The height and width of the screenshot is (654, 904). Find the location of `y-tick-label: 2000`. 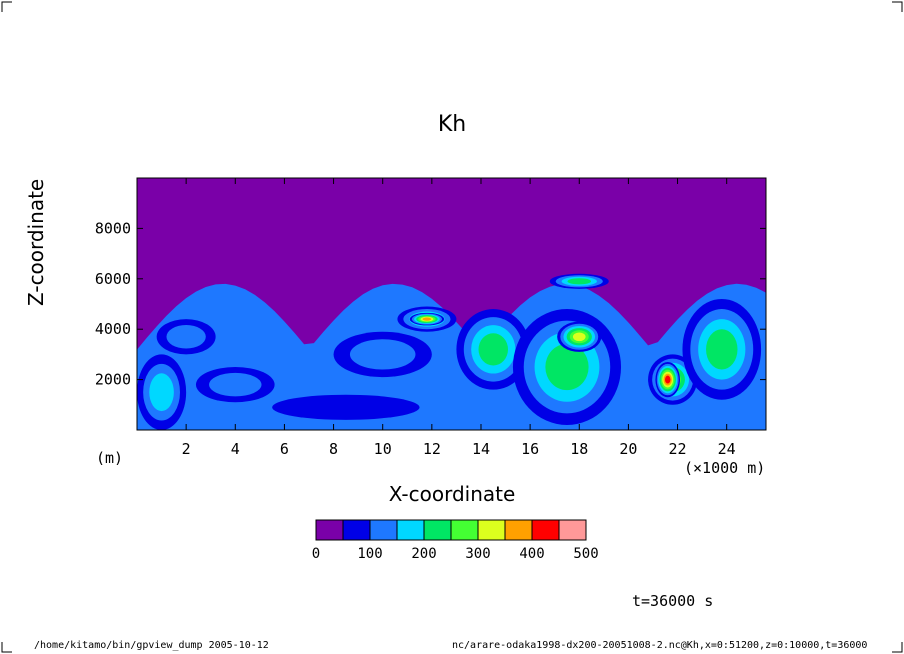

y-tick-label: 2000 is located at coordinates (113, 380).